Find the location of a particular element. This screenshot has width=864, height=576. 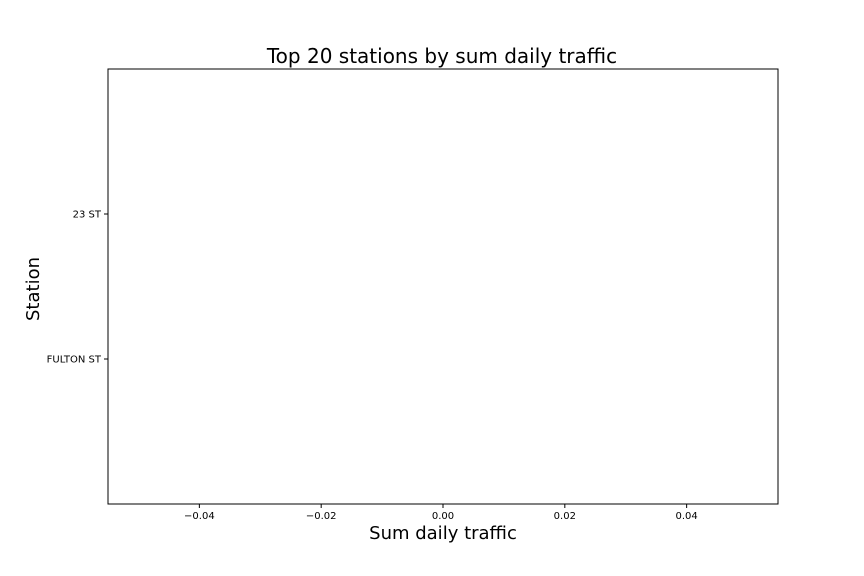

x-axis-label: Sum daily traffic is located at coordinates (443, 533).